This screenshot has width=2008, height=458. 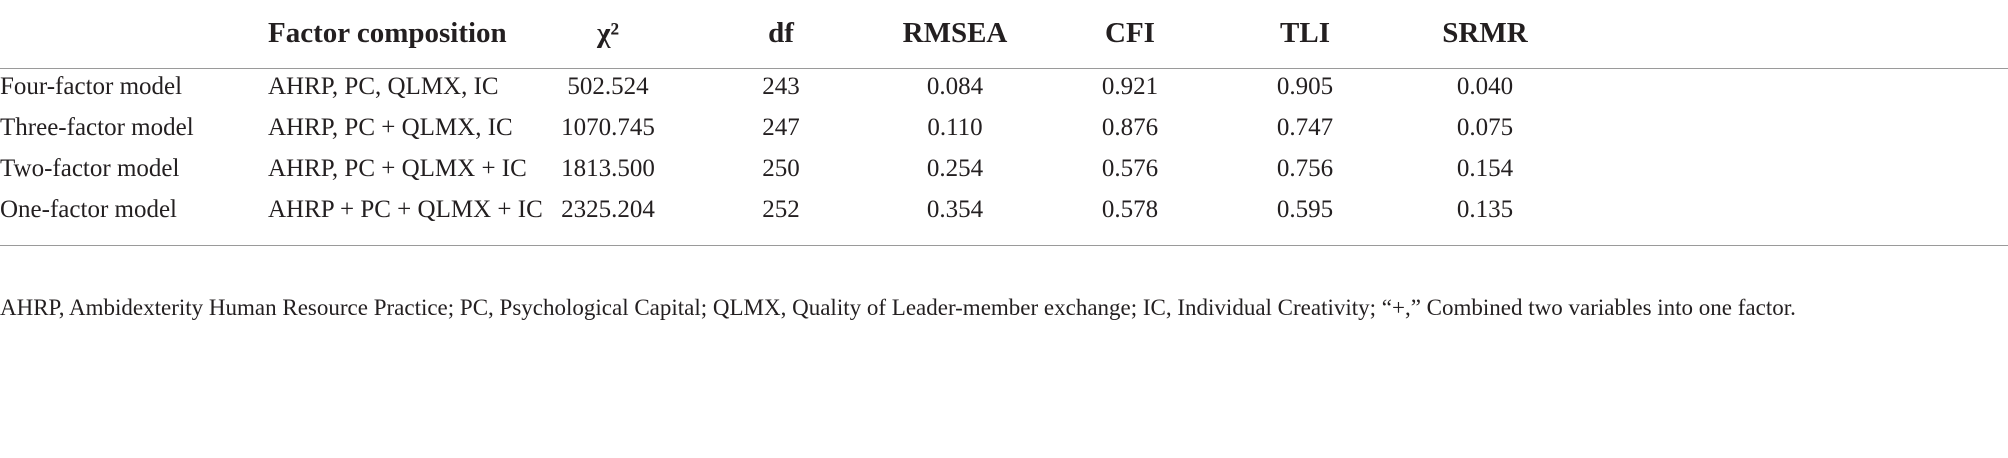 I want to click on row-label: Two-factor model, so click(x=90, y=168).